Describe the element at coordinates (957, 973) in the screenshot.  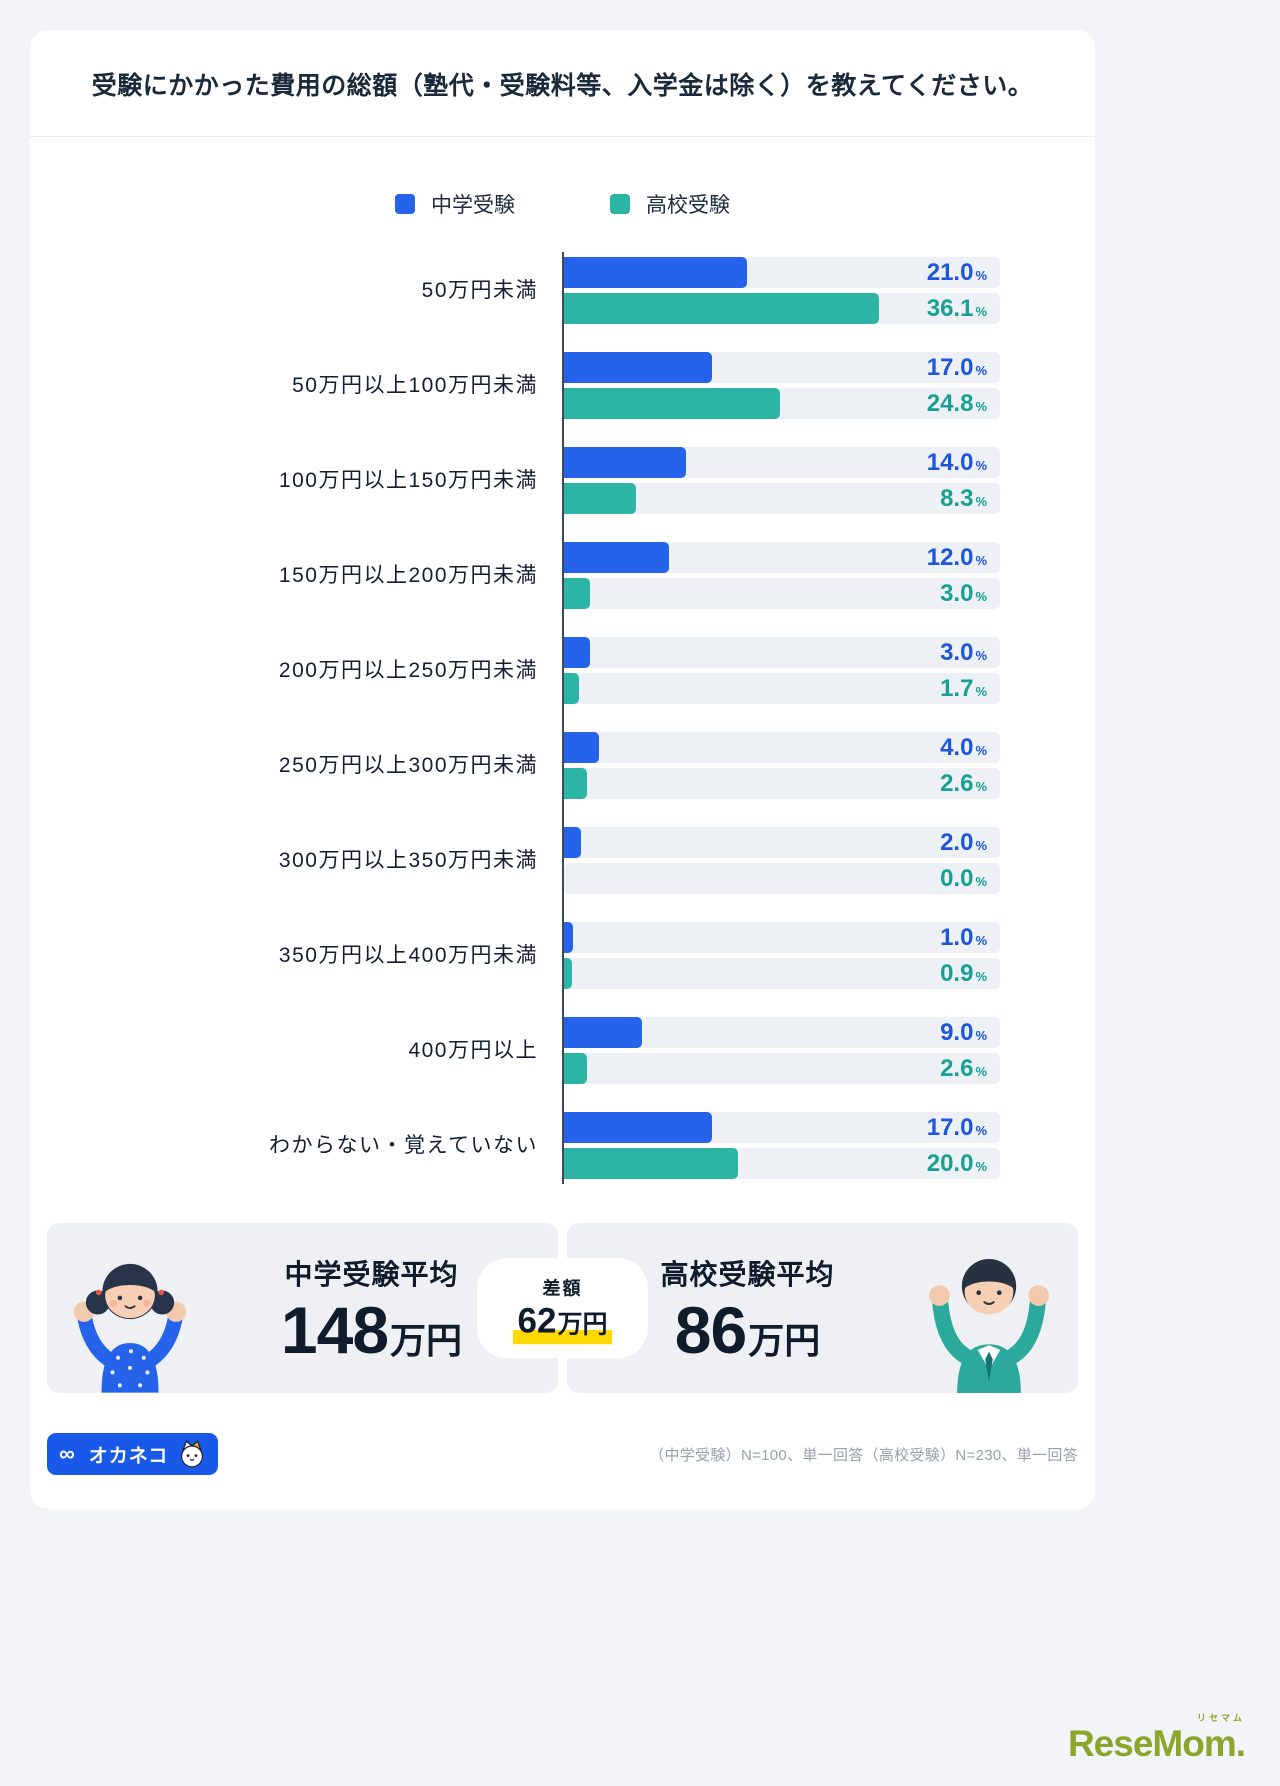
I see `value-number: 0.9` at that location.